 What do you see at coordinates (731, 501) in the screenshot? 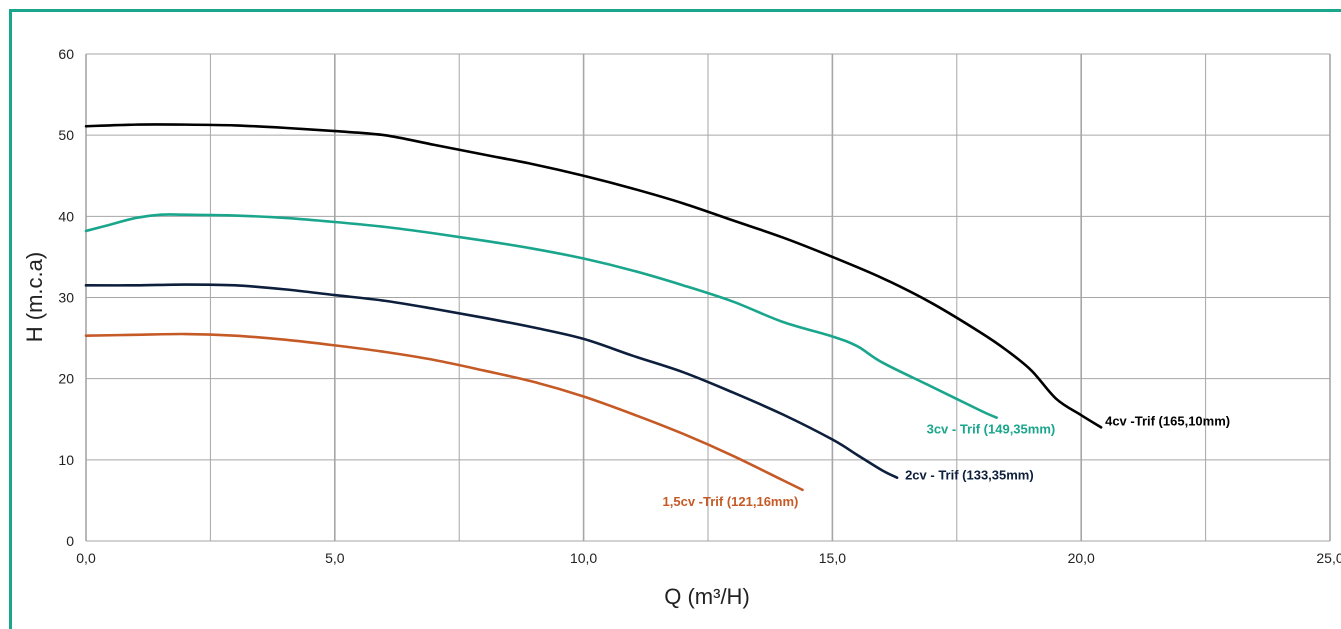
I see `series-label: 1,5cv -Trif (121,16mm)` at bounding box center [731, 501].